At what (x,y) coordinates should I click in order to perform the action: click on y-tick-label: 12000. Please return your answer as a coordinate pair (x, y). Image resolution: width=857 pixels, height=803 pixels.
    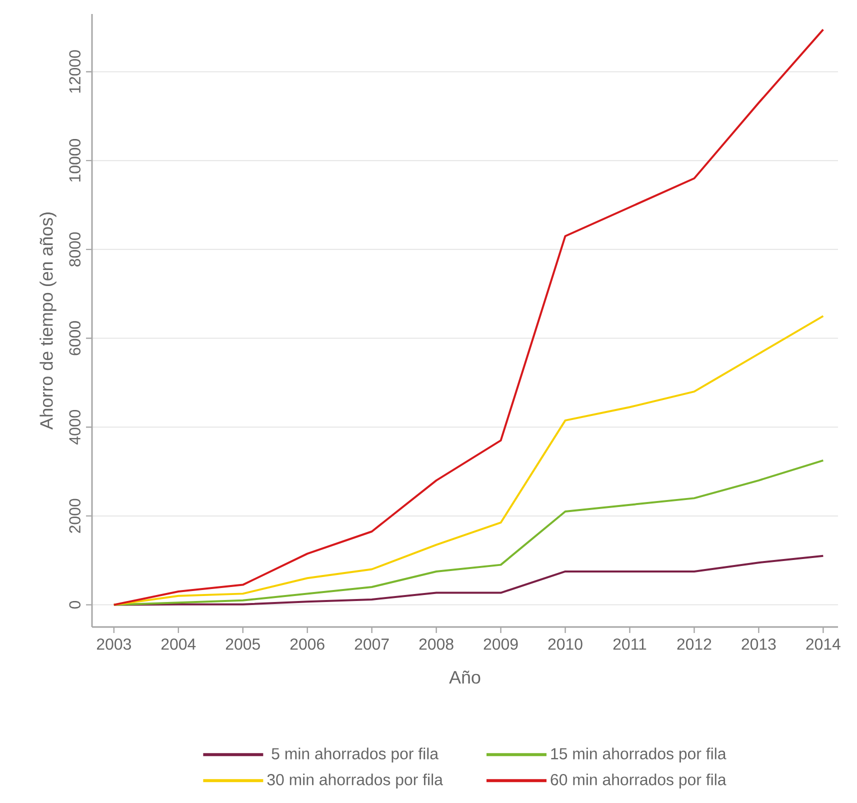
    Looking at the image, I should click on (75, 71).